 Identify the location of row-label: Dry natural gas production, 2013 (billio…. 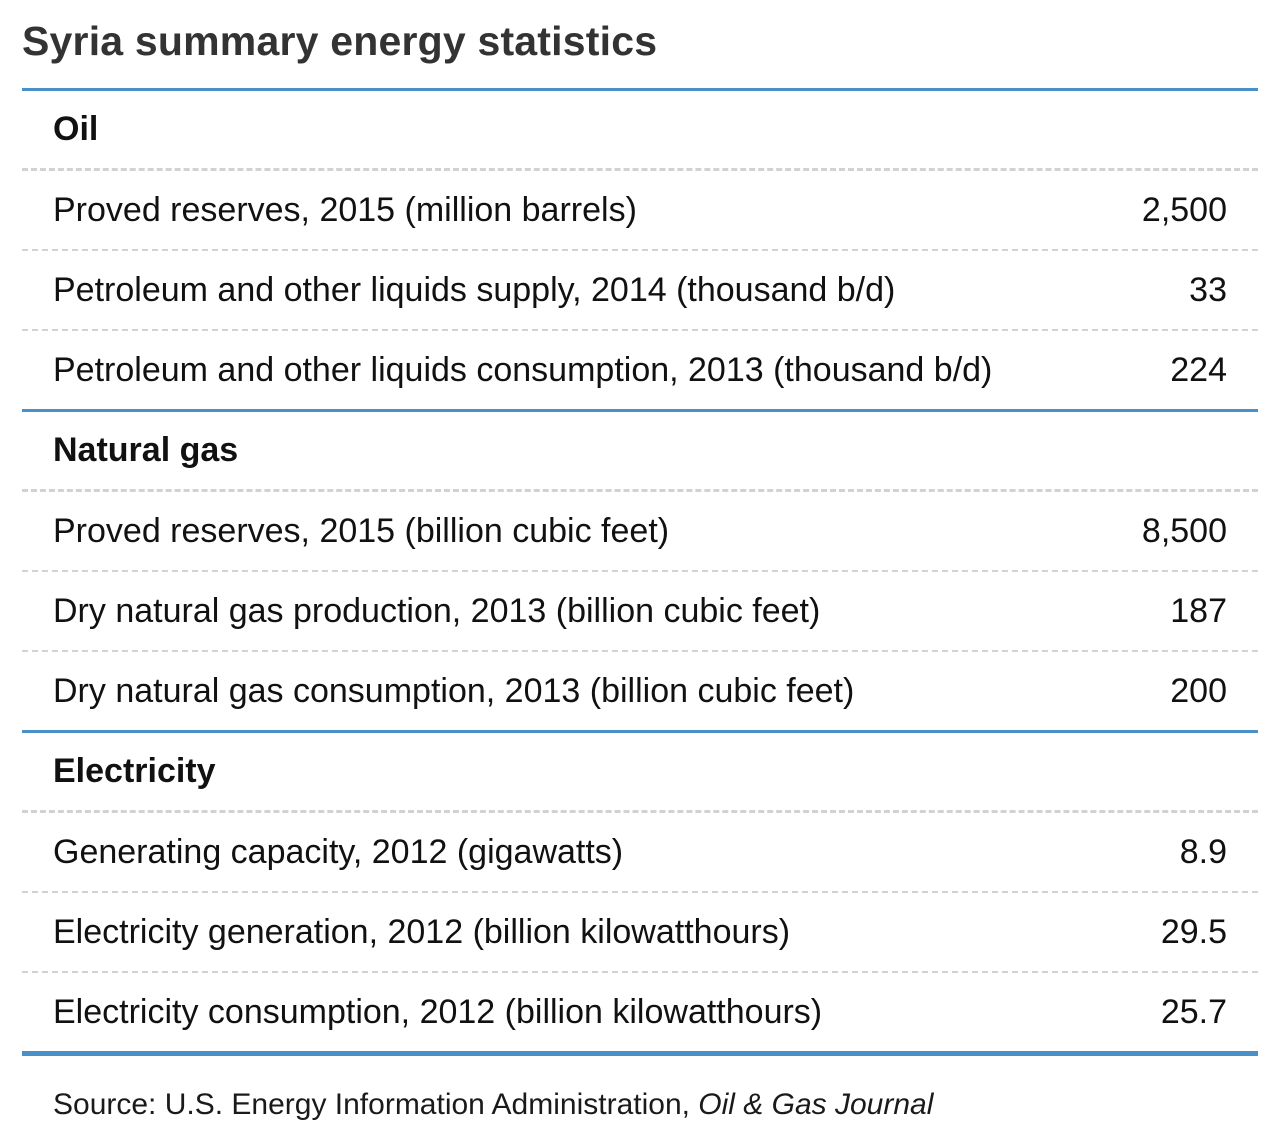
(437, 610).